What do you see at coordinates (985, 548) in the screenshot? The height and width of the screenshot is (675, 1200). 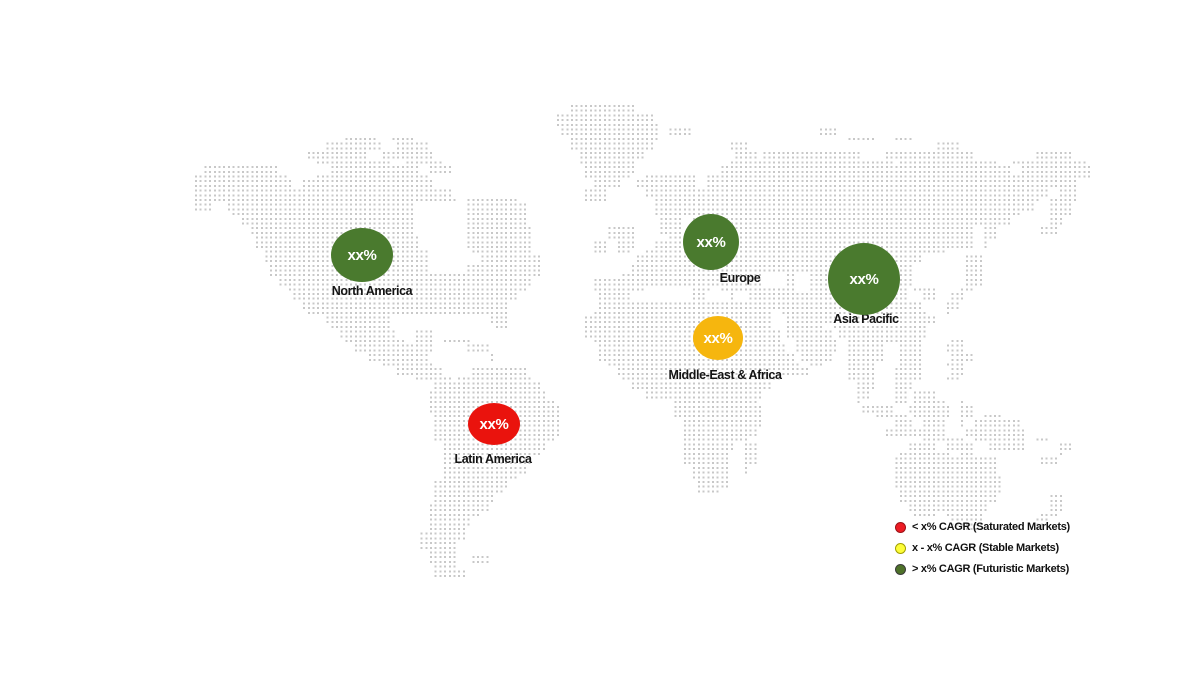 I see `legend-label: x - x% CAGR (Stable Markets)` at bounding box center [985, 548].